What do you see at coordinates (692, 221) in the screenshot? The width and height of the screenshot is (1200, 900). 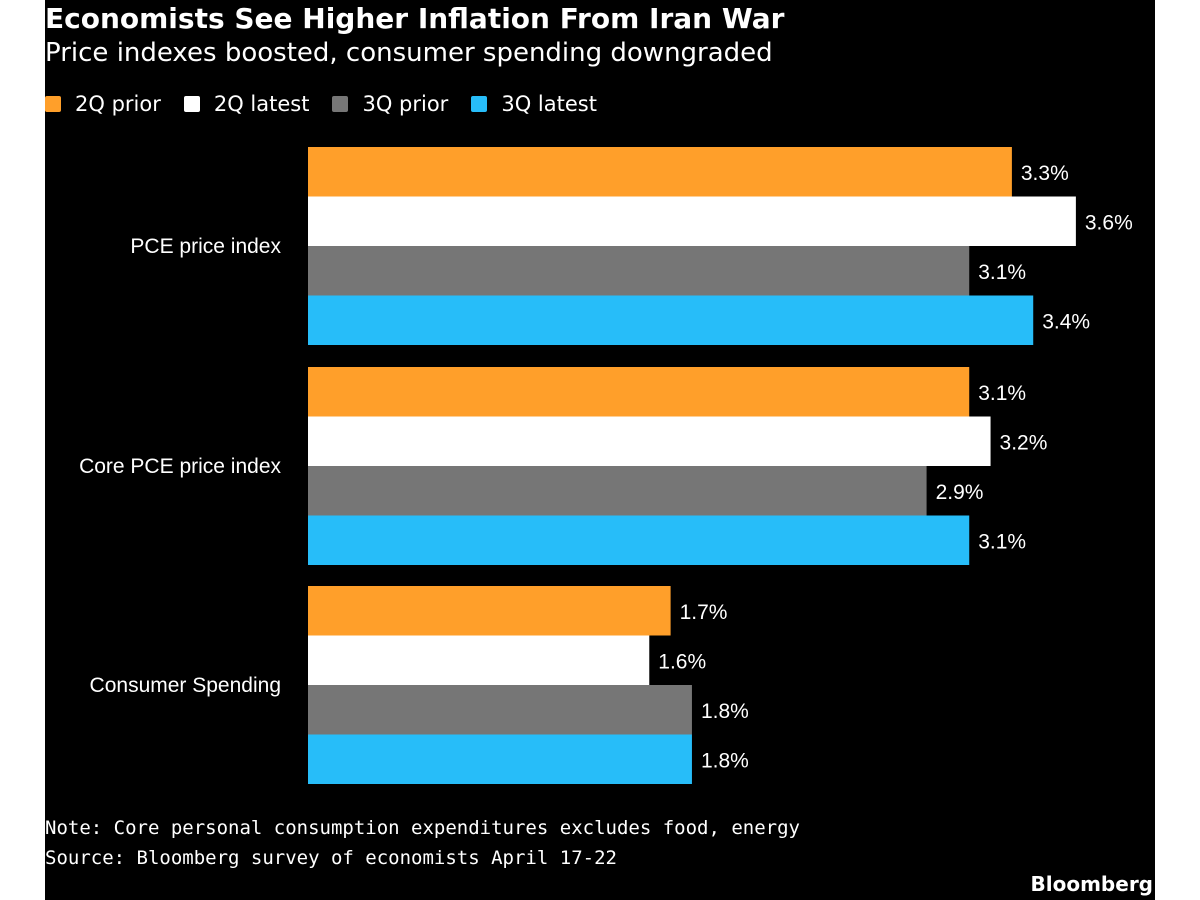 I see `bar-pce-price-index-2q-latest` at bounding box center [692, 221].